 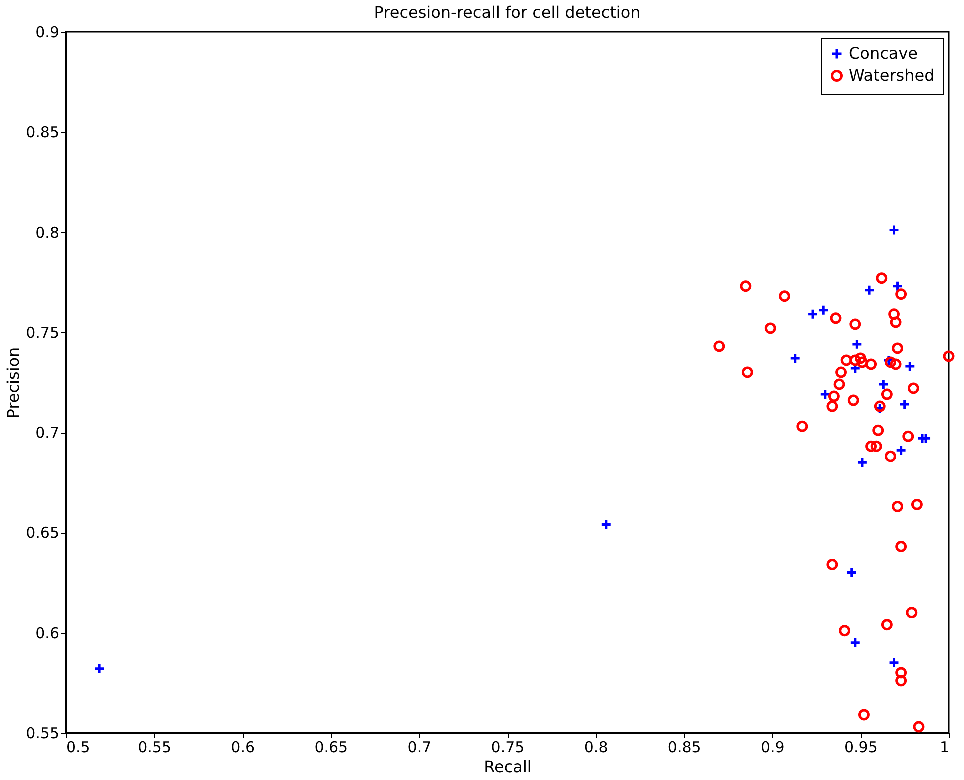 I want to click on y-tick-label: 0.9, so click(x=48, y=33).